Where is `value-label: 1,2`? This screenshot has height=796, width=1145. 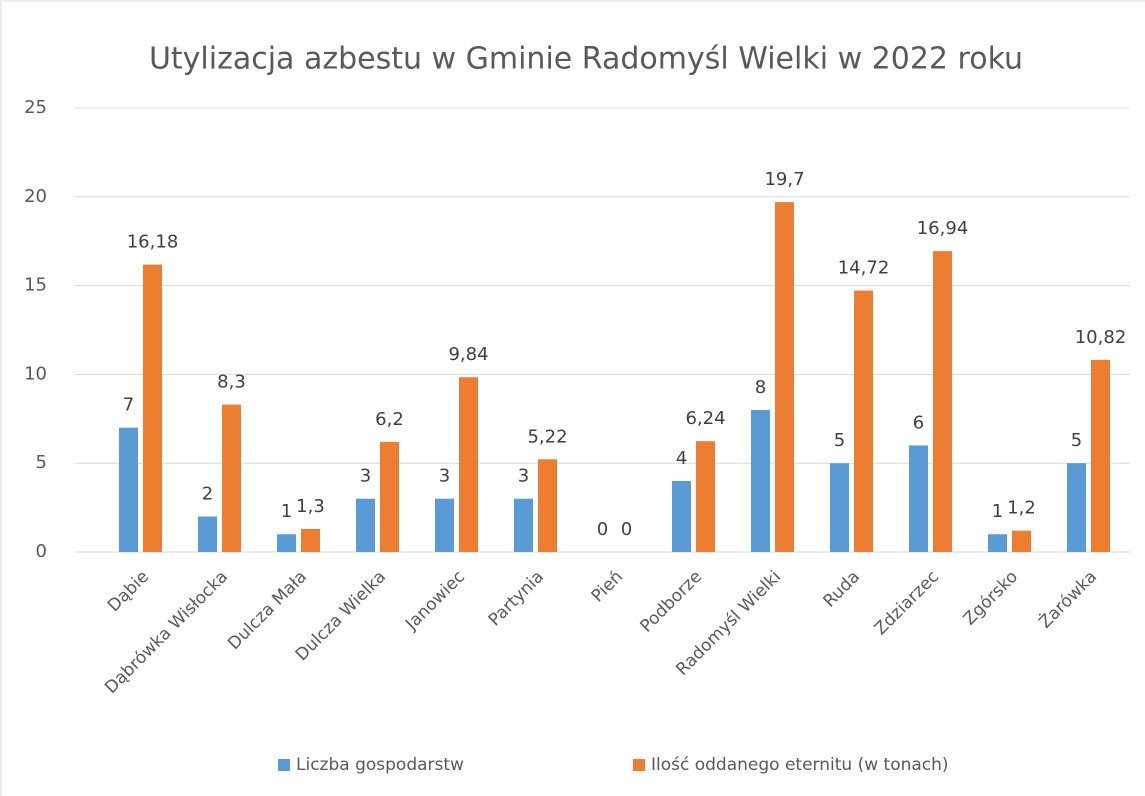 value-label: 1,2 is located at coordinates (1021, 508).